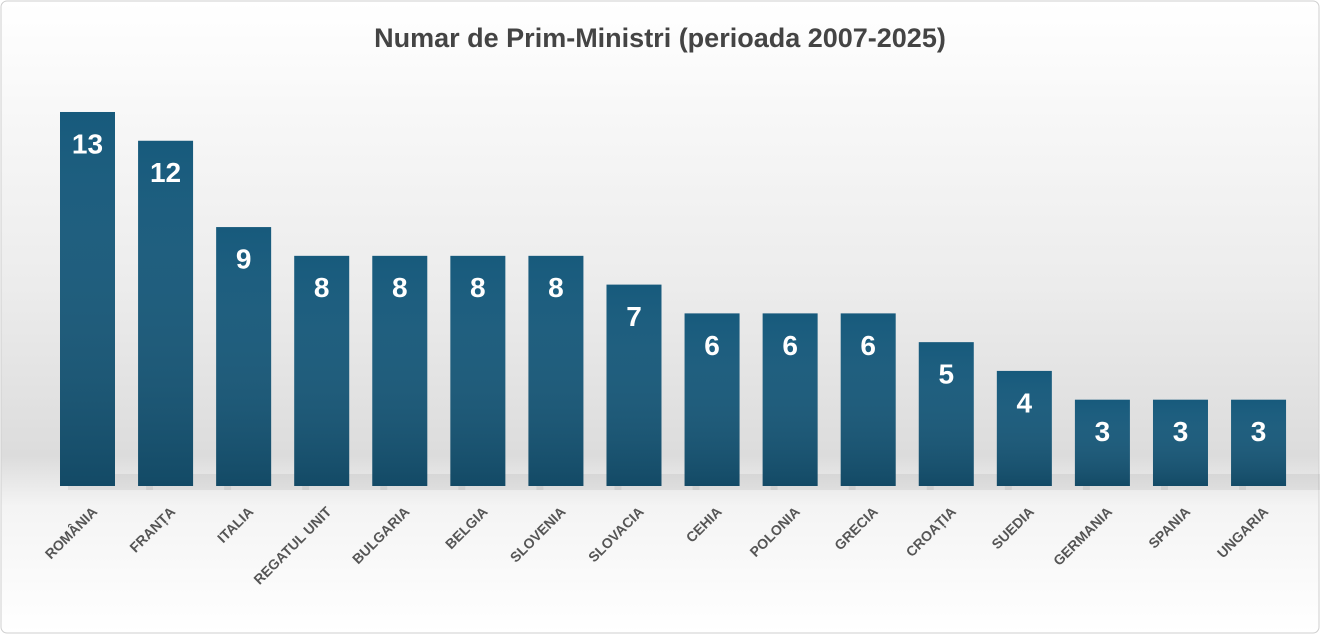 The width and height of the screenshot is (1320, 634). Describe the element at coordinates (634, 316) in the screenshot. I see `data-label: 7` at that location.